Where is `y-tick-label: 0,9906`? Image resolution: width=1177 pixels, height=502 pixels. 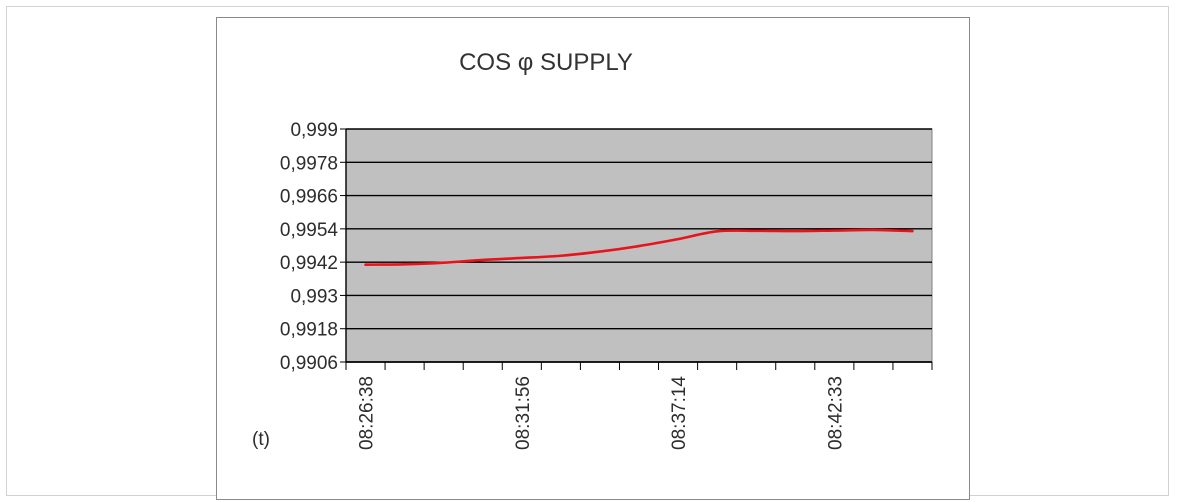
y-tick-label: 0,9906 is located at coordinates (309, 363).